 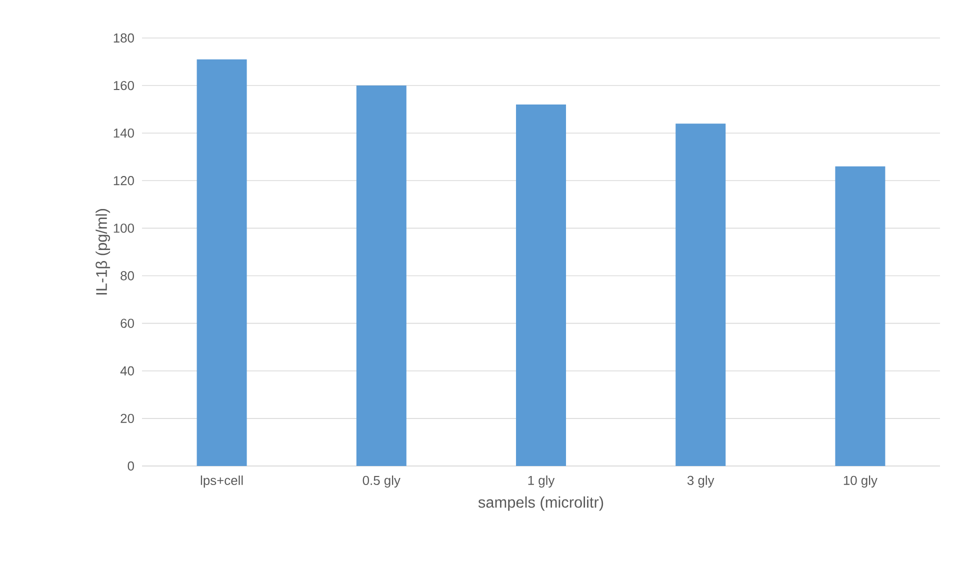 I want to click on x-tick-label: 10 gly, so click(x=861, y=482).